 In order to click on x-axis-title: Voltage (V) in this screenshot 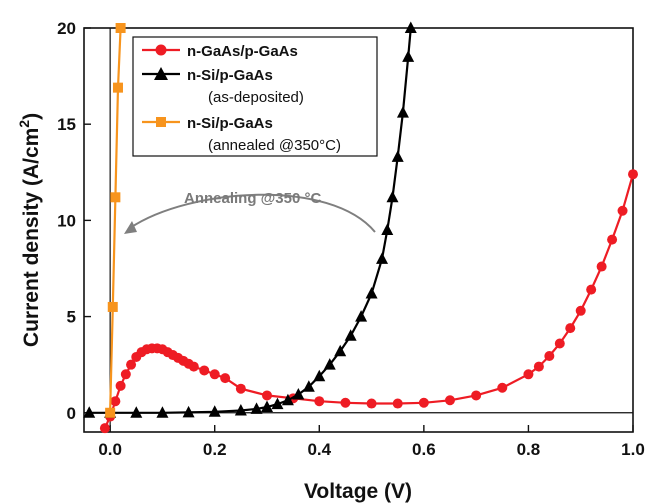, I will do `click(358, 491)`.